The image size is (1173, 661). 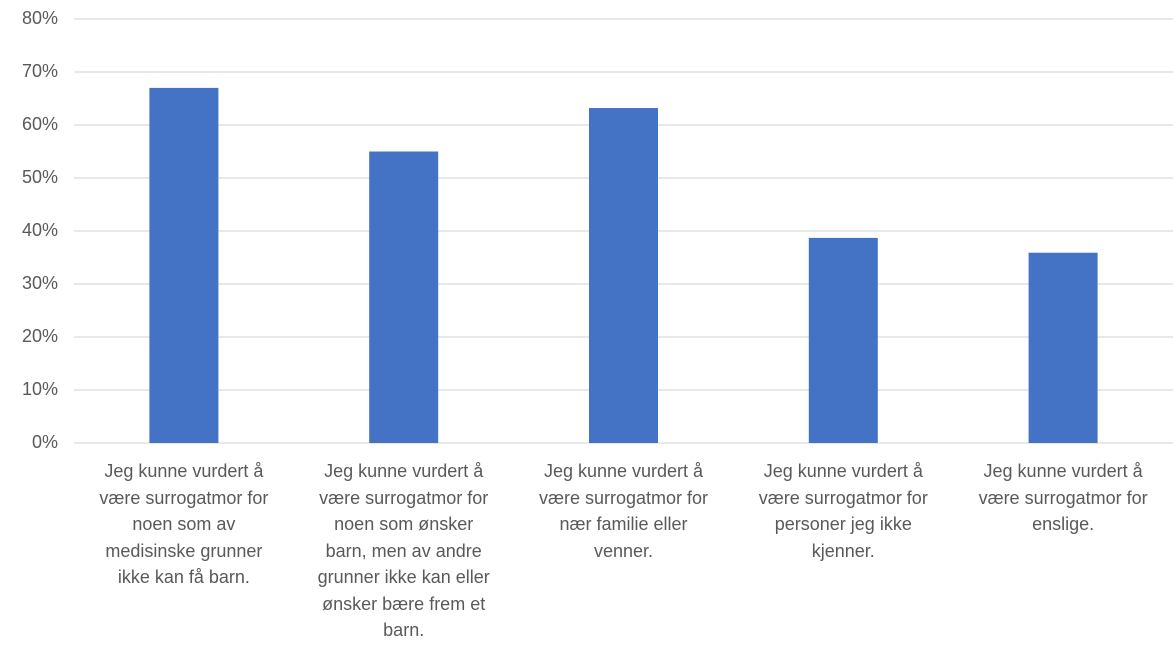 I want to click on y-tick-label: 20%, so click(x=39, y=336).